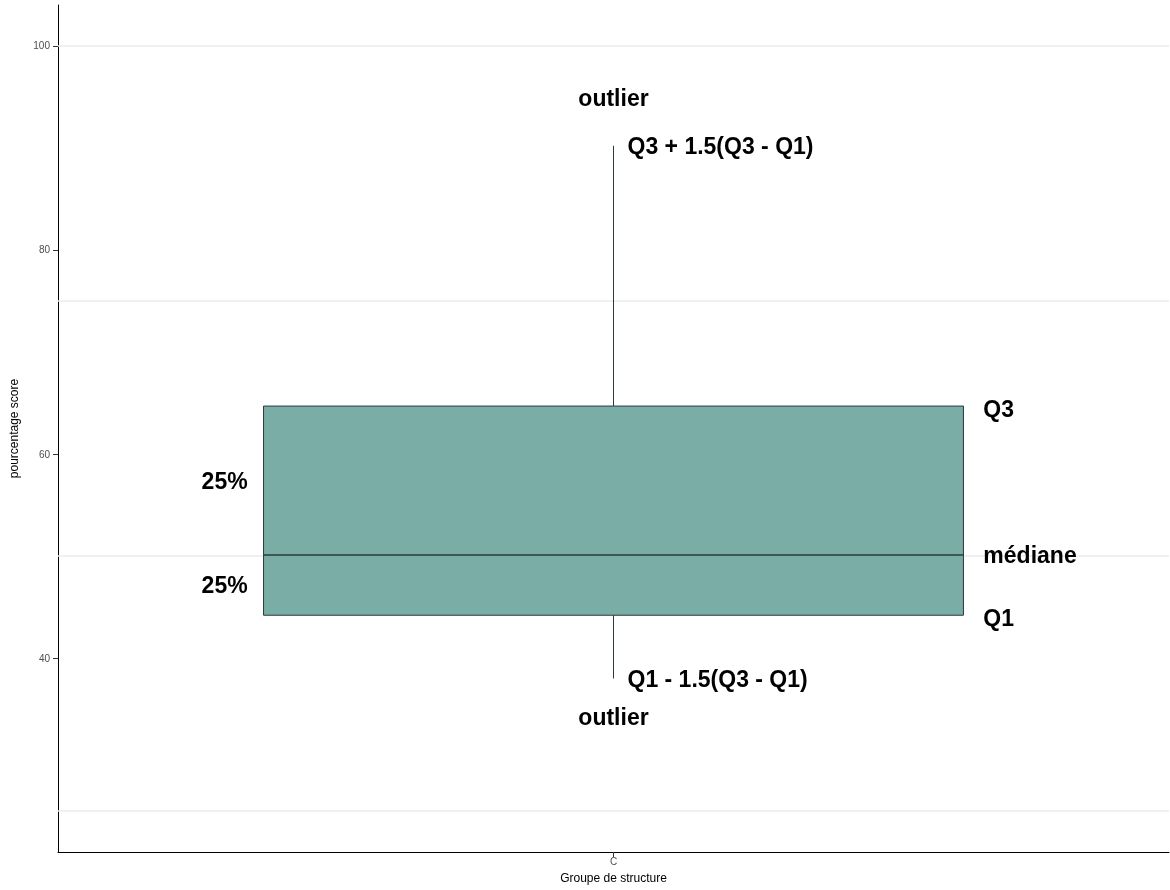 This screenshot has width=1170, height=890. What do you see at coordinates (44, 454) in the screenshot?
I see `y-tick-label: 60` at bounding box center [44, 454].